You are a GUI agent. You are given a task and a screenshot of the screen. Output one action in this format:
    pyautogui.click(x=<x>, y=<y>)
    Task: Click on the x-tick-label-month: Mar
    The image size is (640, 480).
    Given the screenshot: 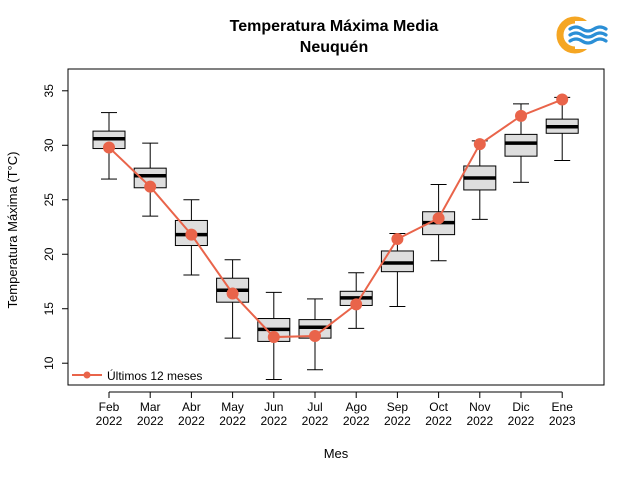 What is the action you would take?
    pyautogui.click(x=150, y=407)
    